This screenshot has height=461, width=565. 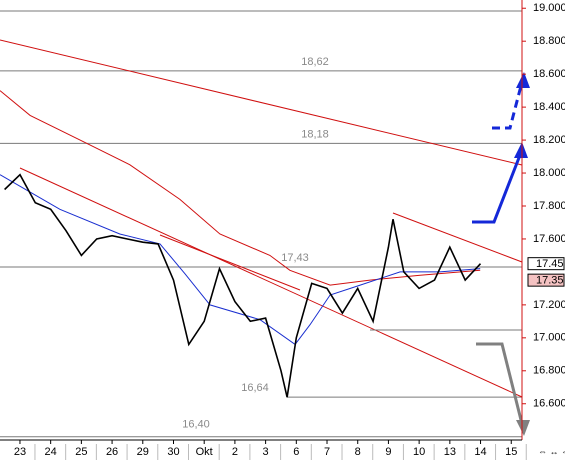 I want to click on level-label: 18,62, so click(x=315, y=62).